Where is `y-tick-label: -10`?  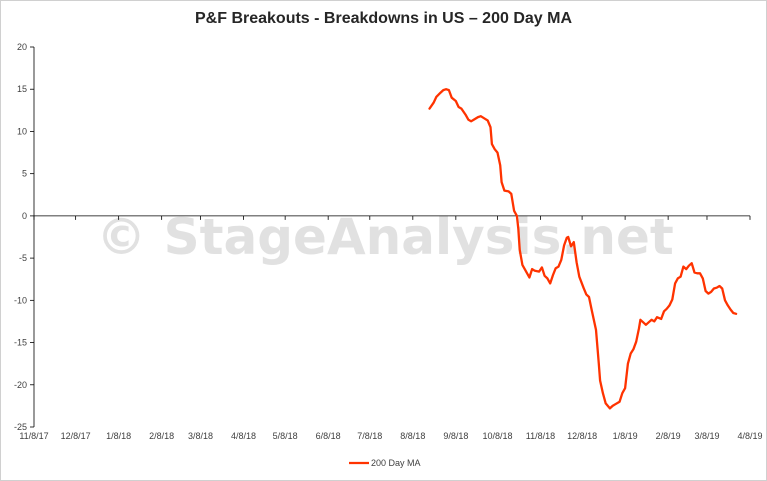
y-tick-label: -10 is located at coordinates (20, 300).